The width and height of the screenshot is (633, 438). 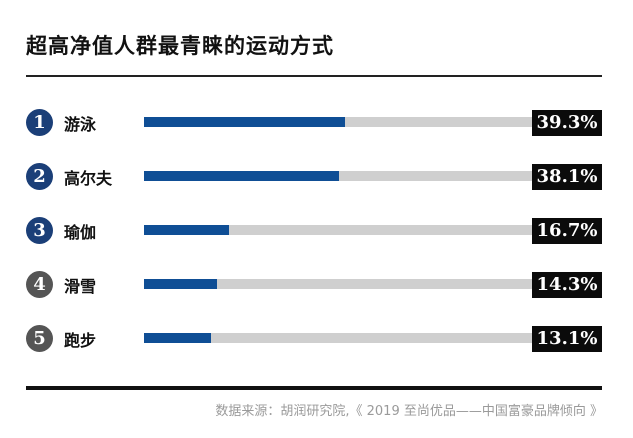 I want to click on bar-row: 5 跑步 13.1%, so click(x=314, y=339).